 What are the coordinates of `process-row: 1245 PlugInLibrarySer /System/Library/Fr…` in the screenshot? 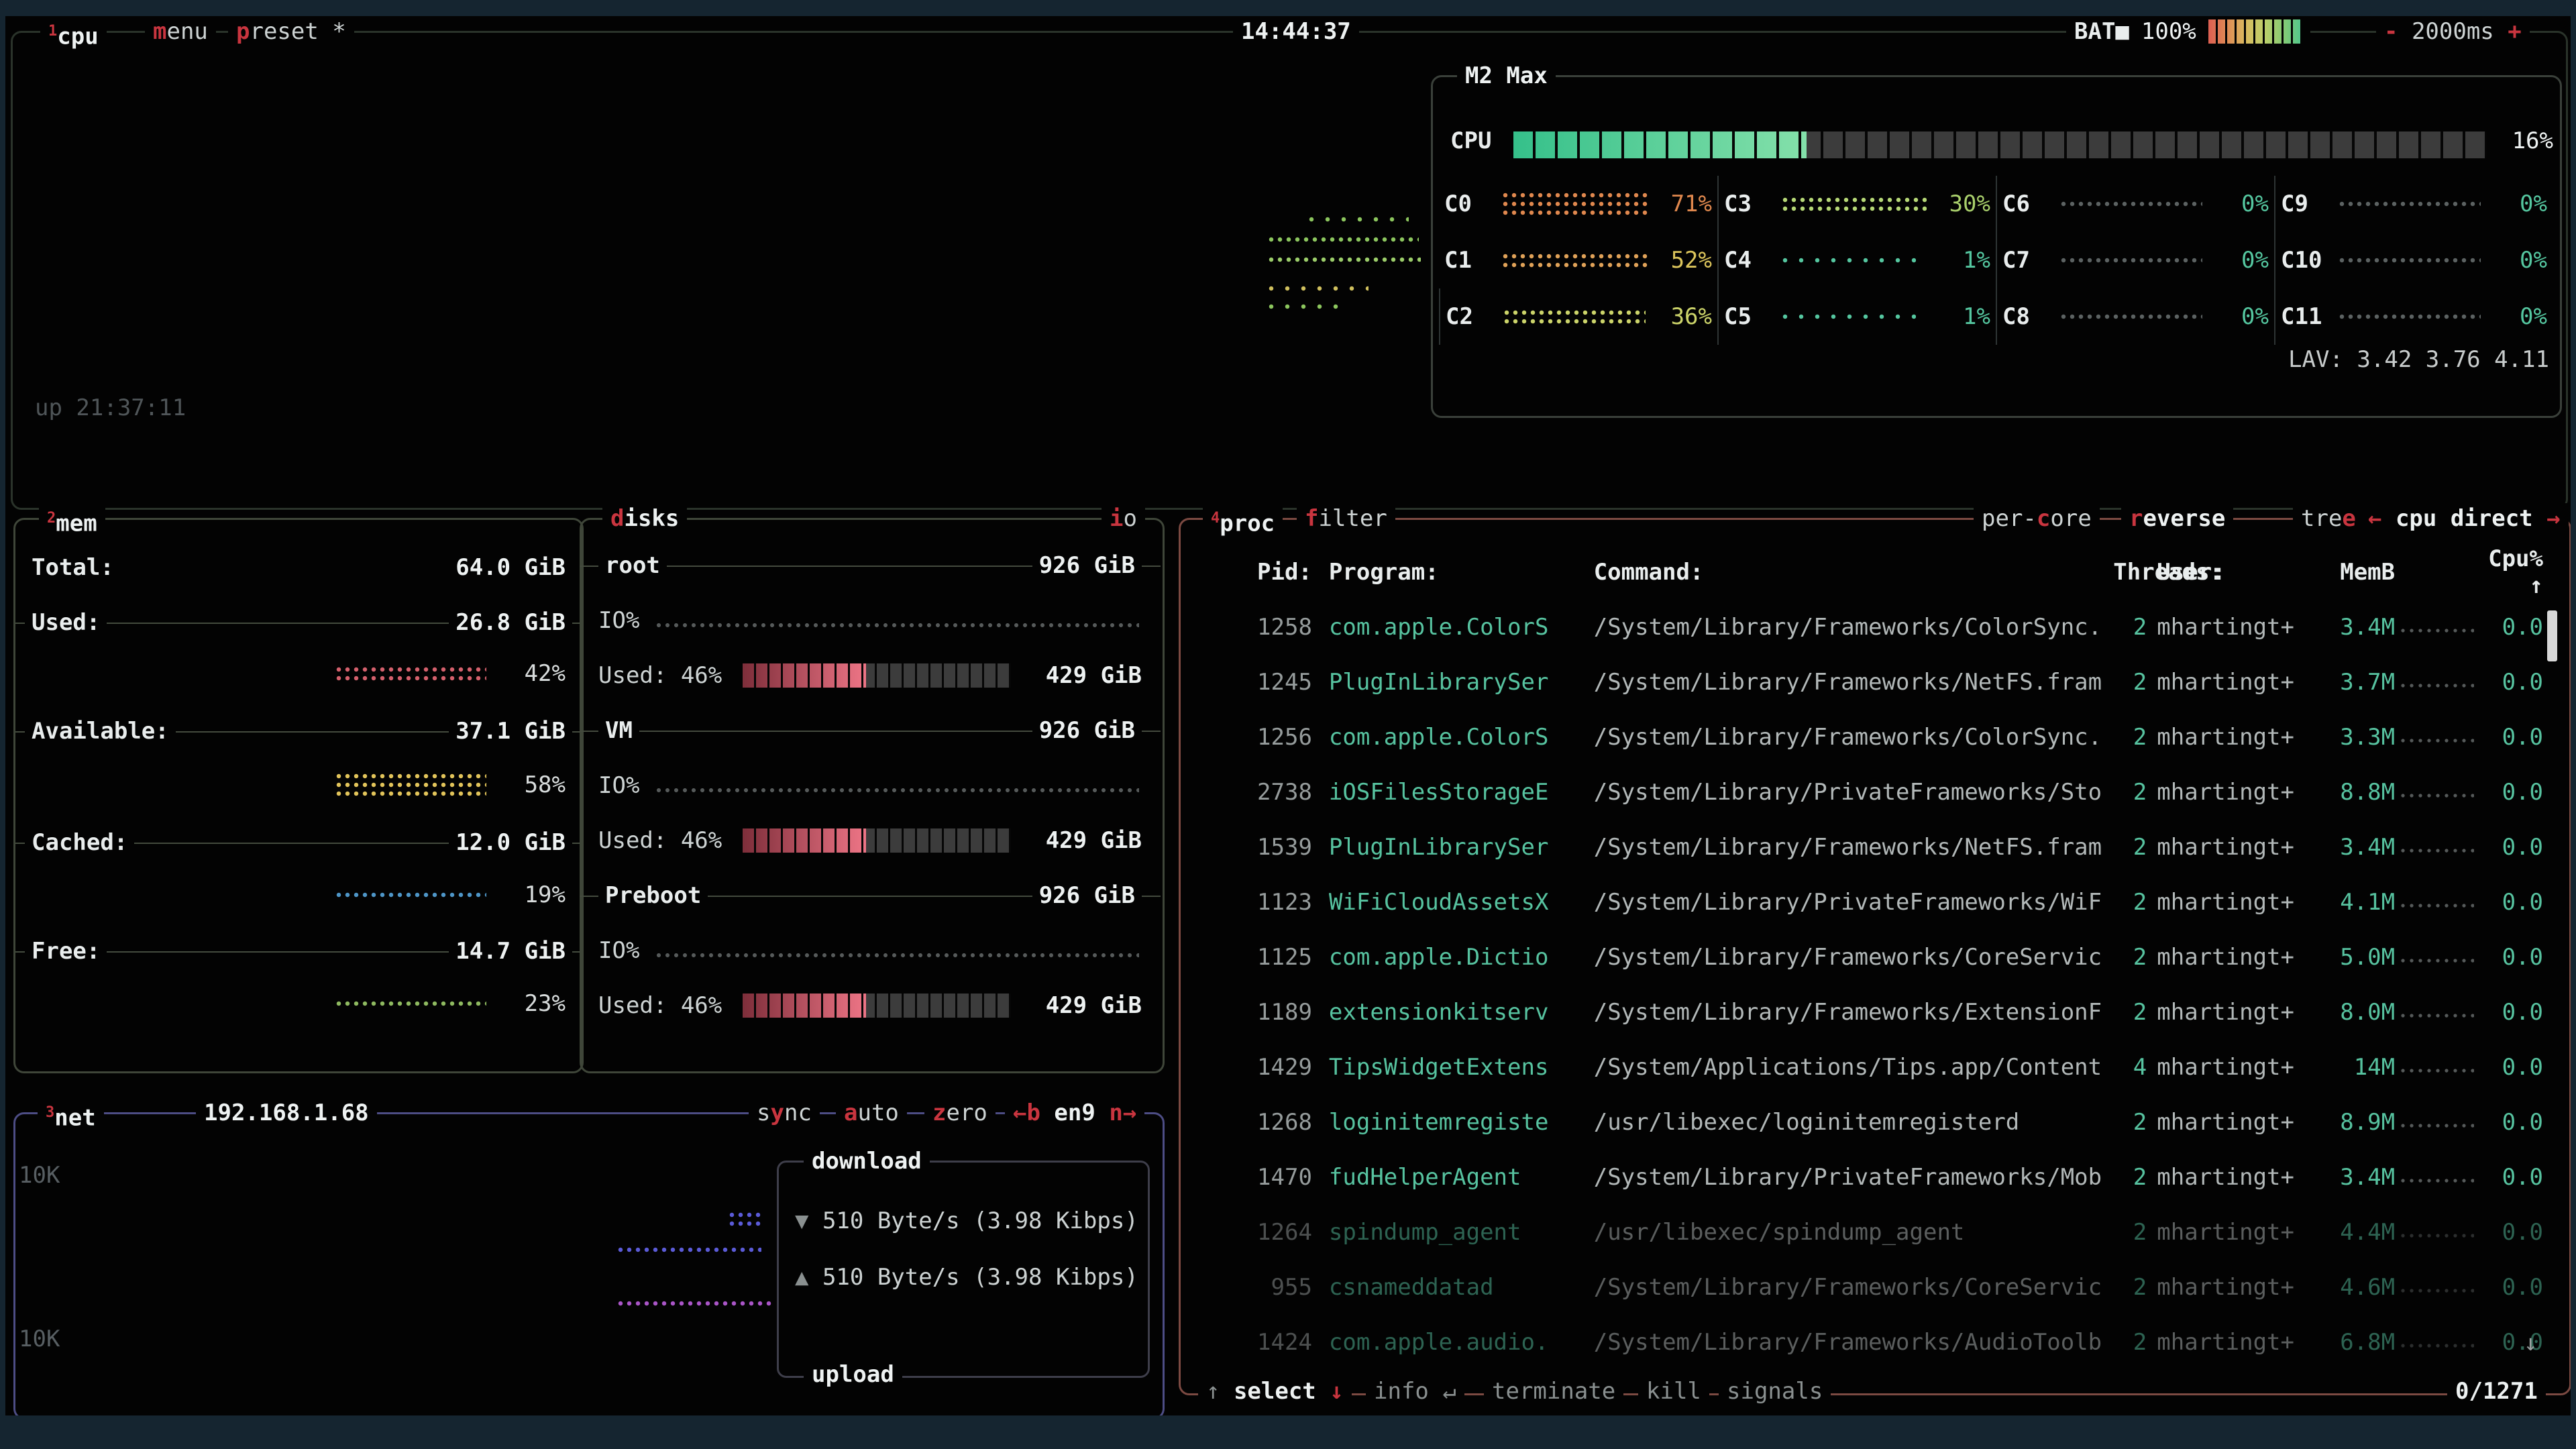 It's located at (1872, 682).